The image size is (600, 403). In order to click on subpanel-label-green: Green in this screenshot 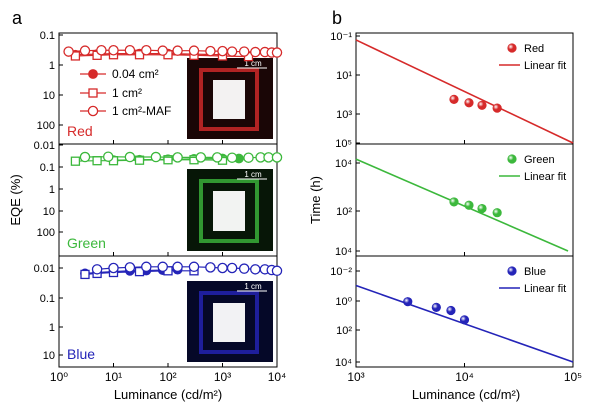, I will do `click(86, 243)`.